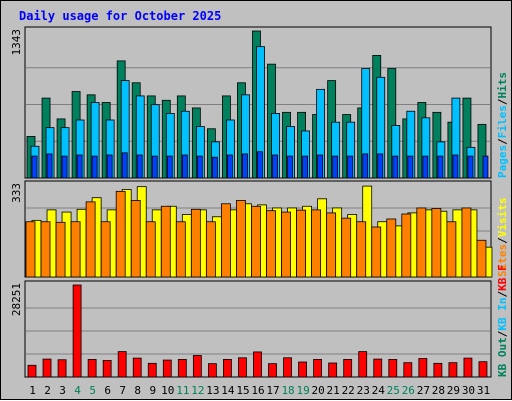 The image size is (512, 401). Describe the element at coordinates (287, 390) in the screenshot. I see `x-tick-label: 18` at that location.